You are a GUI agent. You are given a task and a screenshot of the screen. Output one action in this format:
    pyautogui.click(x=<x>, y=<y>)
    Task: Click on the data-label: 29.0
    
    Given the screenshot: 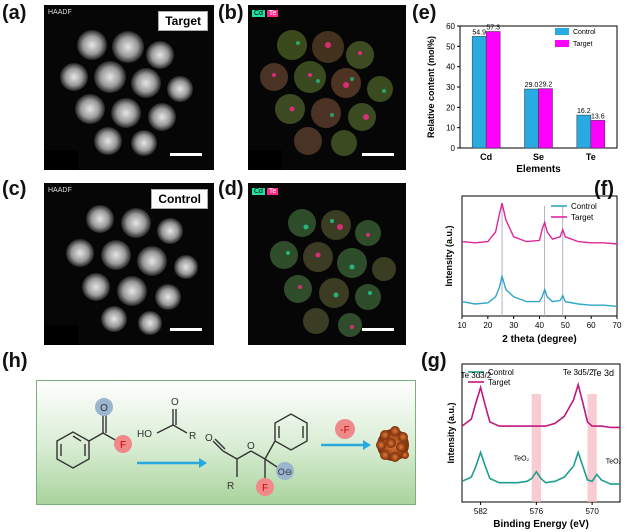 What is the action you would take?
    pyautogui.click(x=532, y=85)
    